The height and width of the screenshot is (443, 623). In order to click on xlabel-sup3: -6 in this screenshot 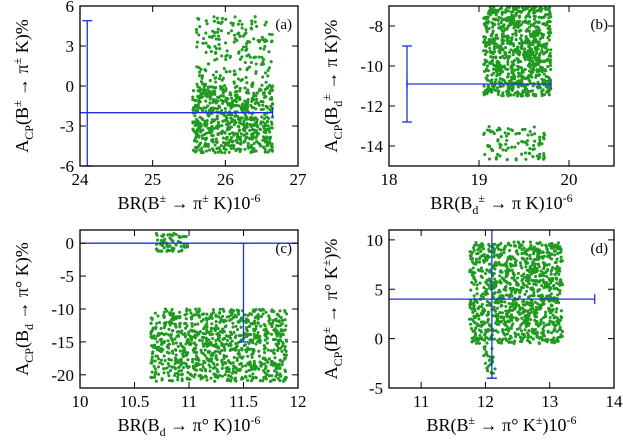, I will do `click(255, 198)`.